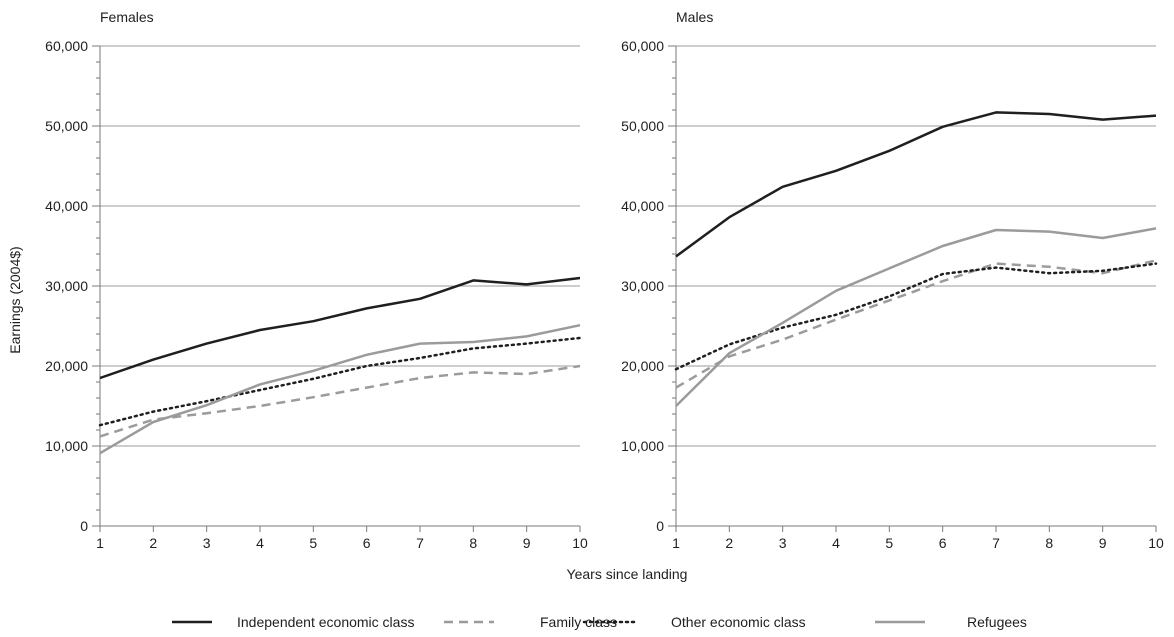 The image size is (1174, 637). Describe the element at coordinates (580, 543) in the screenshot. I see `females-x-tick-label-9: 10` at that location.